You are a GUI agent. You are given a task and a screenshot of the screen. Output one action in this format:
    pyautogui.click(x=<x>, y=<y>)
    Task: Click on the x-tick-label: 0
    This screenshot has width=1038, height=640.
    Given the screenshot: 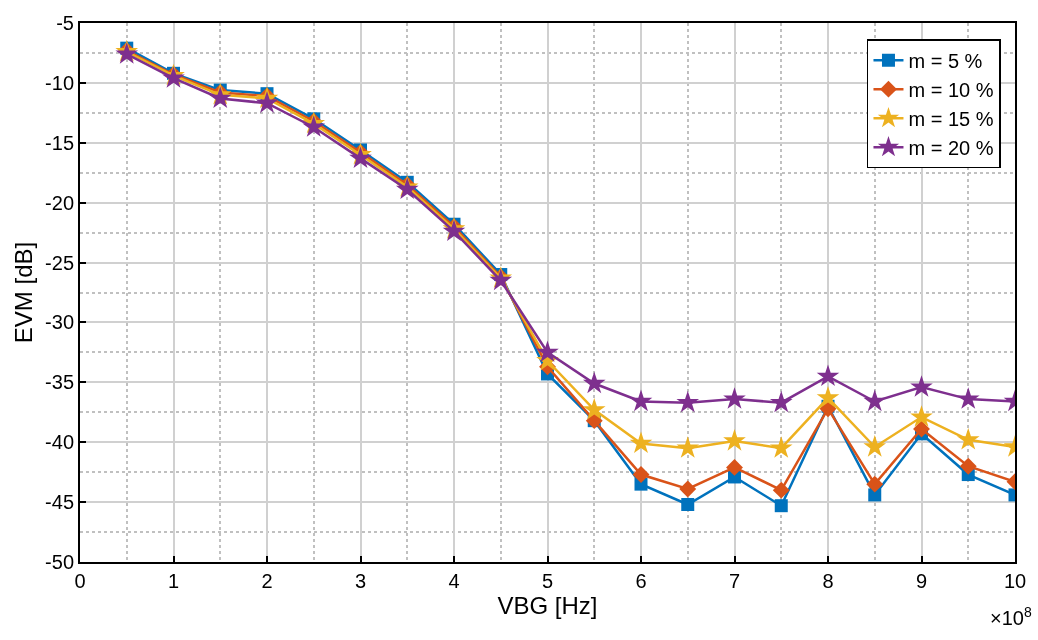 What is the action you would take?
    pyautogui.click(x=80, y=581)
    